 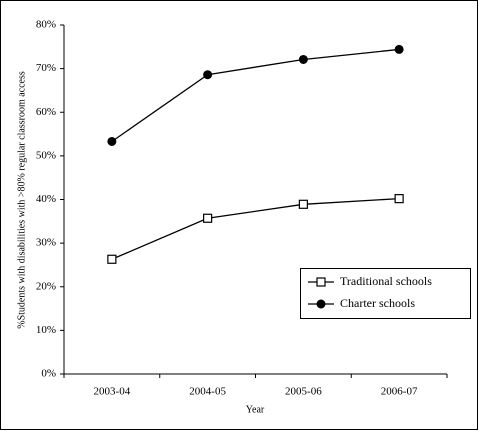 What do you see at coordinates (46, 243) in the screenshot?
I see `y-tick-label: 30%` at bounding box center [46, 243].